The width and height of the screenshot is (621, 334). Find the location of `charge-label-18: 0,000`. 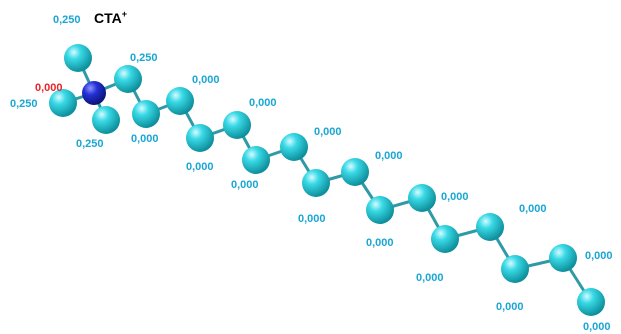

charge-label-18: 0,000 is located at coordinates (599, 256).